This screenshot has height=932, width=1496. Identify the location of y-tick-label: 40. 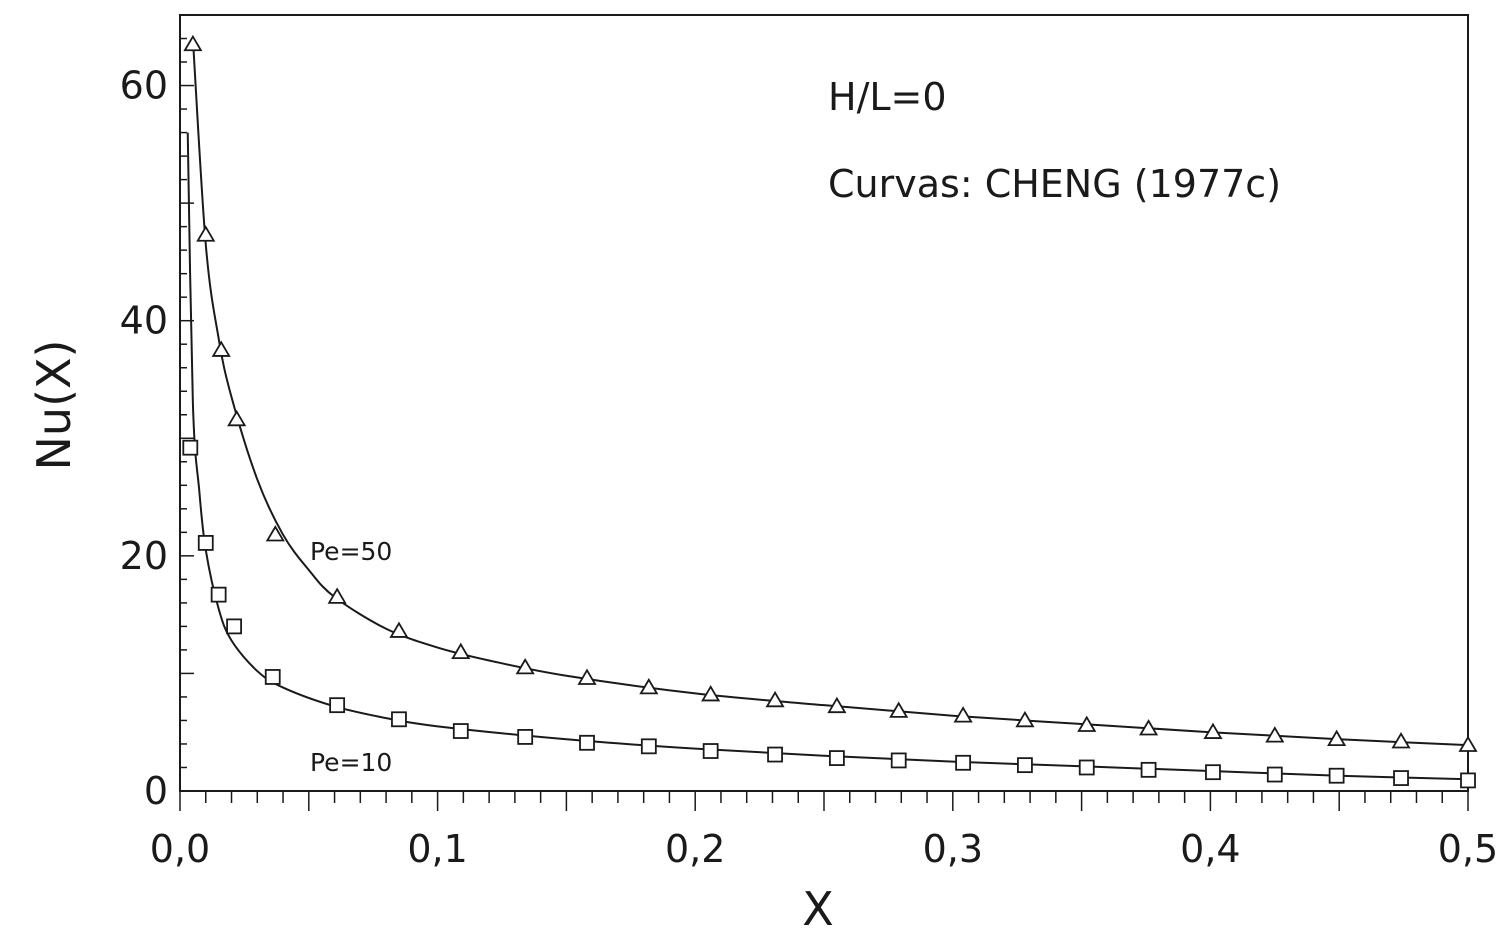
(144, 321).